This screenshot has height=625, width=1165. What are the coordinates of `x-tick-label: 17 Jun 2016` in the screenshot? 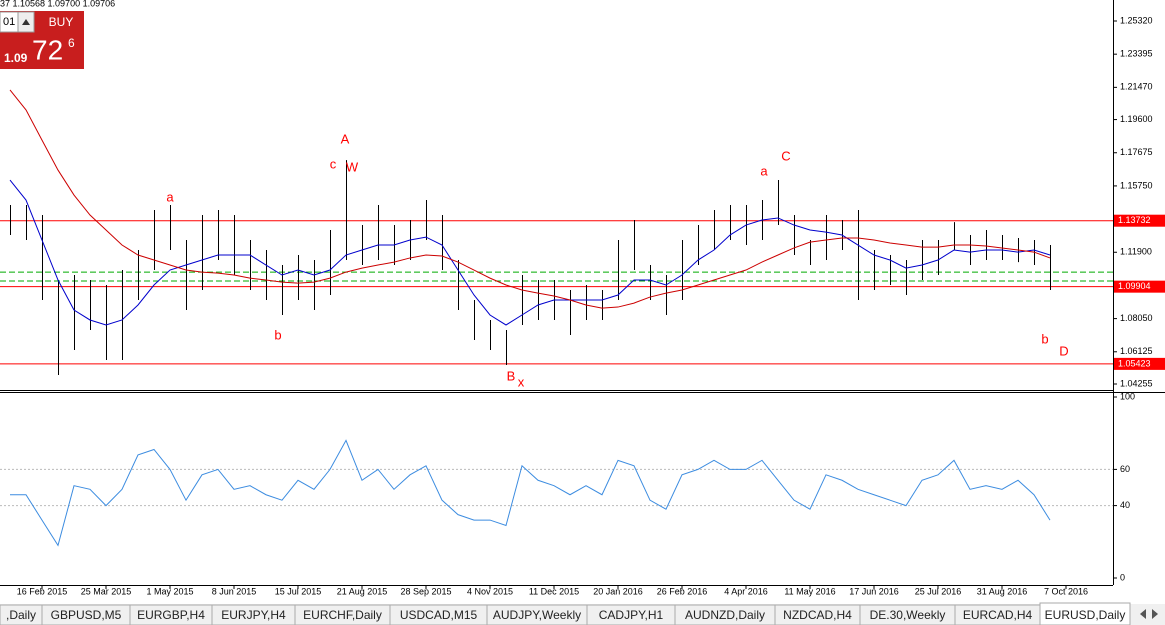 It's located at (874, 591).